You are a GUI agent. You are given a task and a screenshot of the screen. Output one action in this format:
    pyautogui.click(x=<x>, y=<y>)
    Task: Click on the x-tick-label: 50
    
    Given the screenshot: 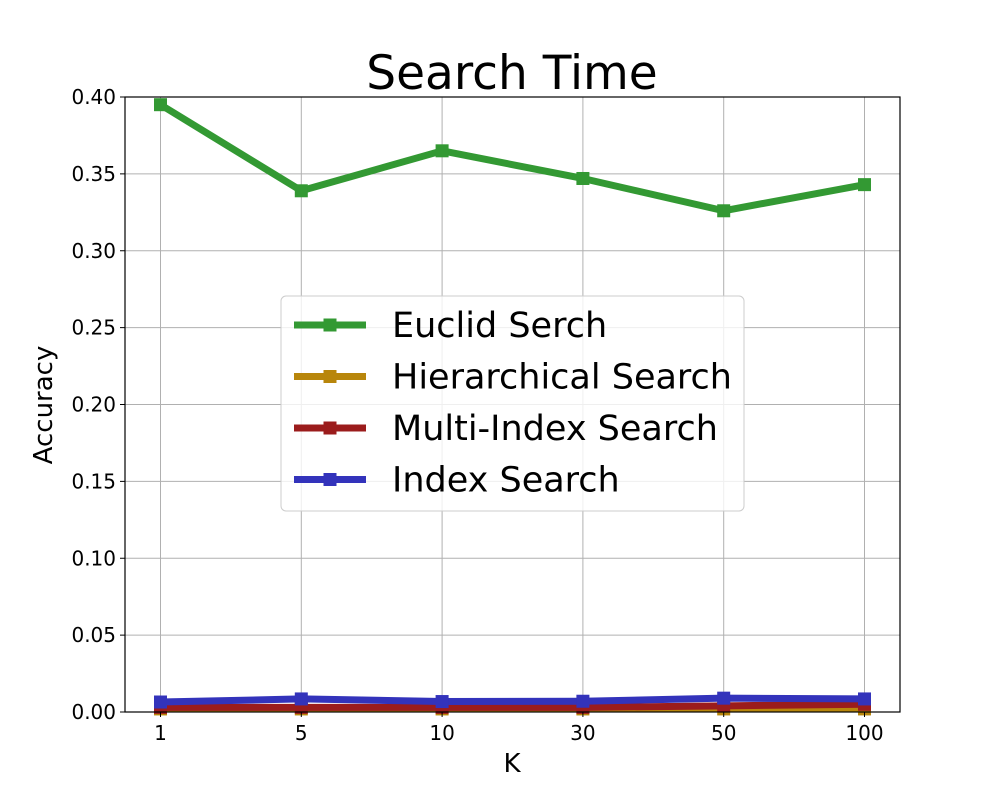 What is the action you would take?
    pyautogui.click(x=723, y=733)
    